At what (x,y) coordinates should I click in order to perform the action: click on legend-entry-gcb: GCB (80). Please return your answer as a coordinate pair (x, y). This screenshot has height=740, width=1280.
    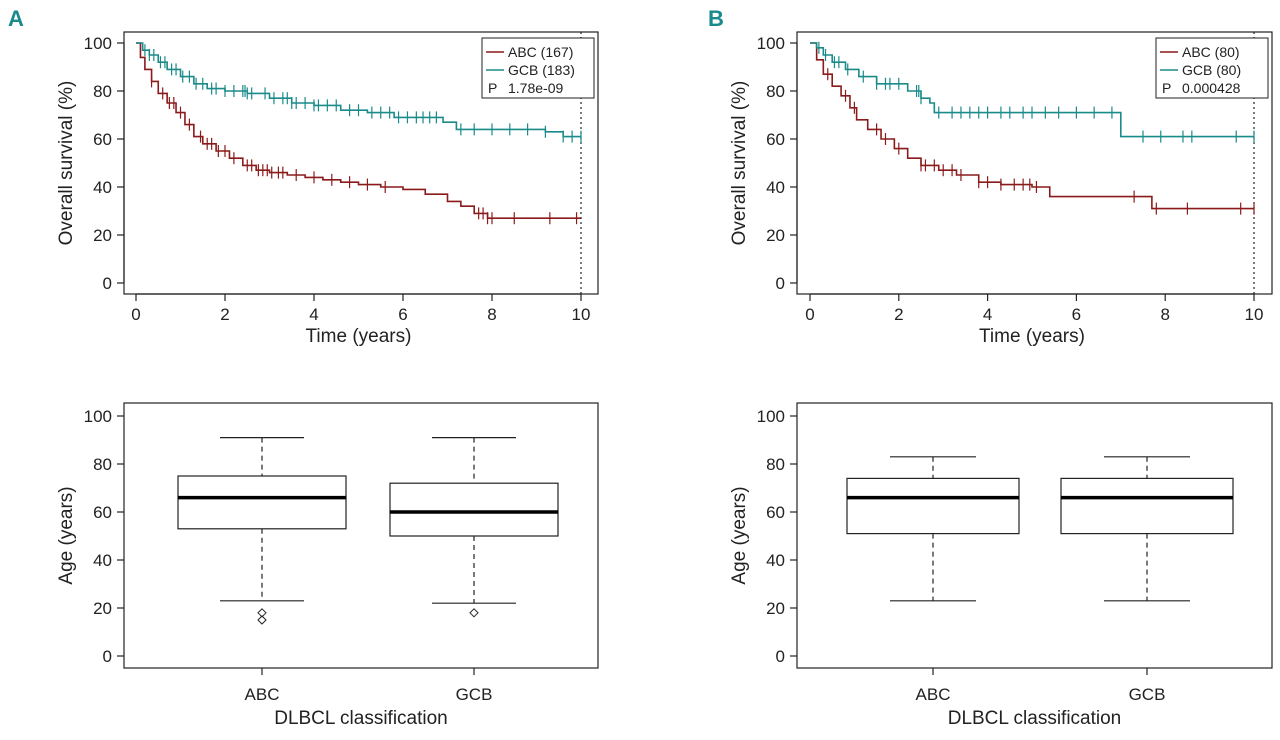
    Looking at the image, I should click on (1211, 70).